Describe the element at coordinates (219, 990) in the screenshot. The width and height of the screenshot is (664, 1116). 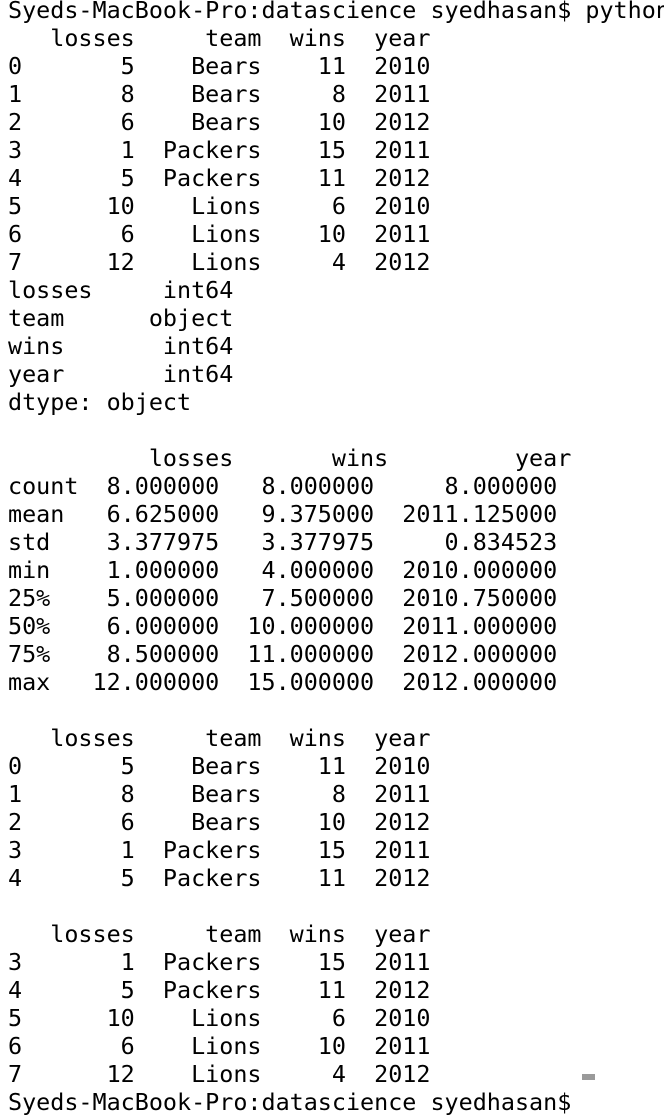
I see `tail-row: 4 5 Packers 11 2012` at that location.